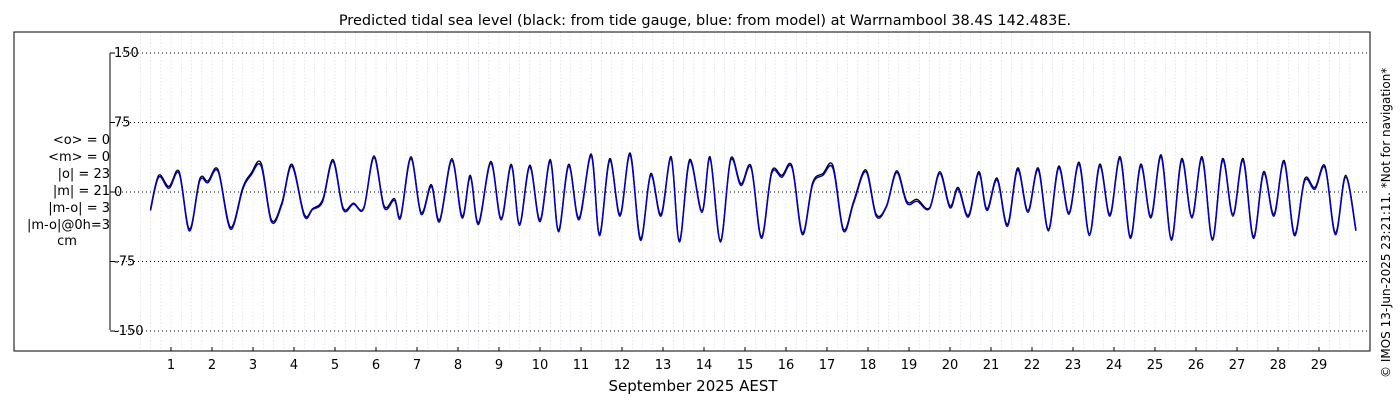 The height and width of the screenshot is (400, 1400). I want to click on stat-abs-difference-0h: |m-o|@0h=3, so click(68, 225).